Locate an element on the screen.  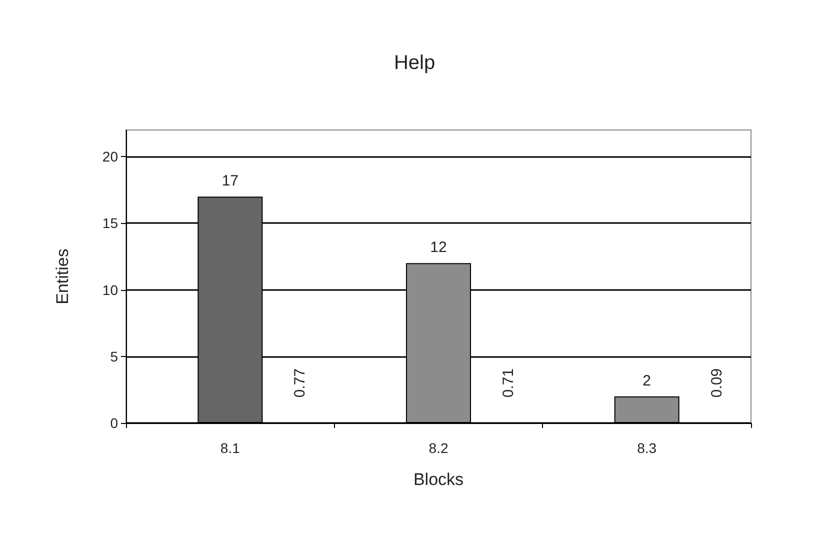
data-label: 17 is located at coordinates (230, 181).